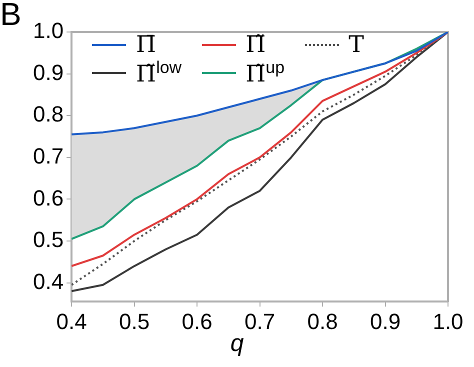 This screenshot has width=474, height=367. Describe the element at coordinates (197, 321) in the screenshot. I see `x-tick-label: 0.6` at that location.